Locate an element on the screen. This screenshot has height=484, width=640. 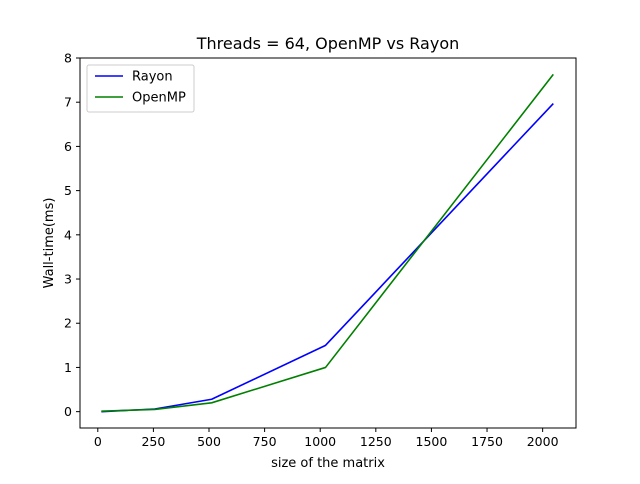
y-tick-label: 0 is located at coordinates (68, 411).